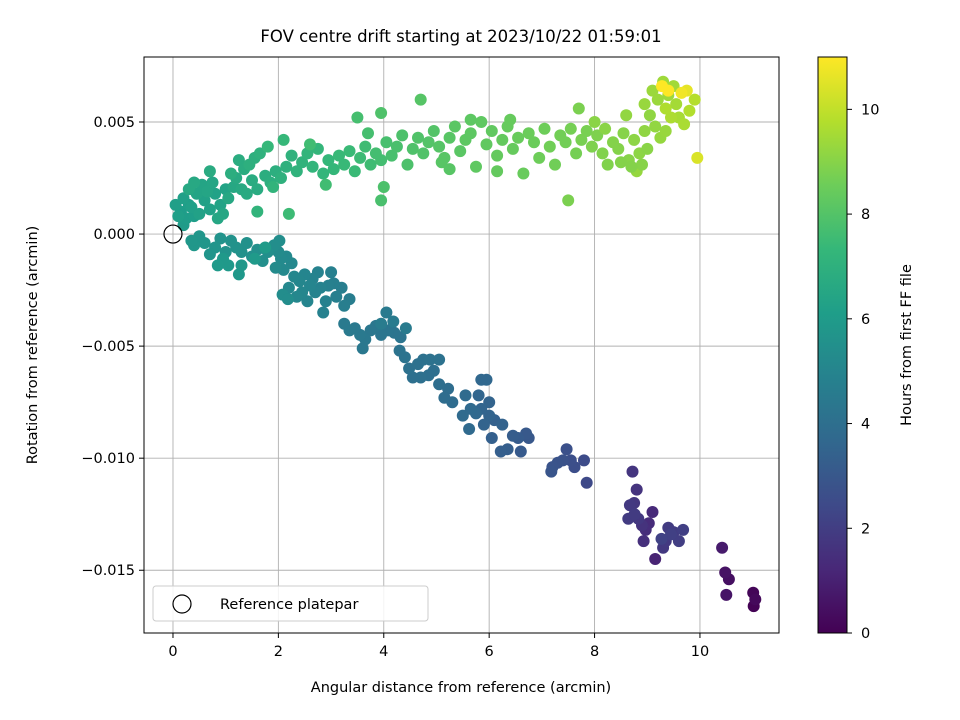 The height and width of the screenshot is (720, 960). Describe the element at coordinates (383, 652) in the screenshot. I see `x-tick-label: 4` at that location.